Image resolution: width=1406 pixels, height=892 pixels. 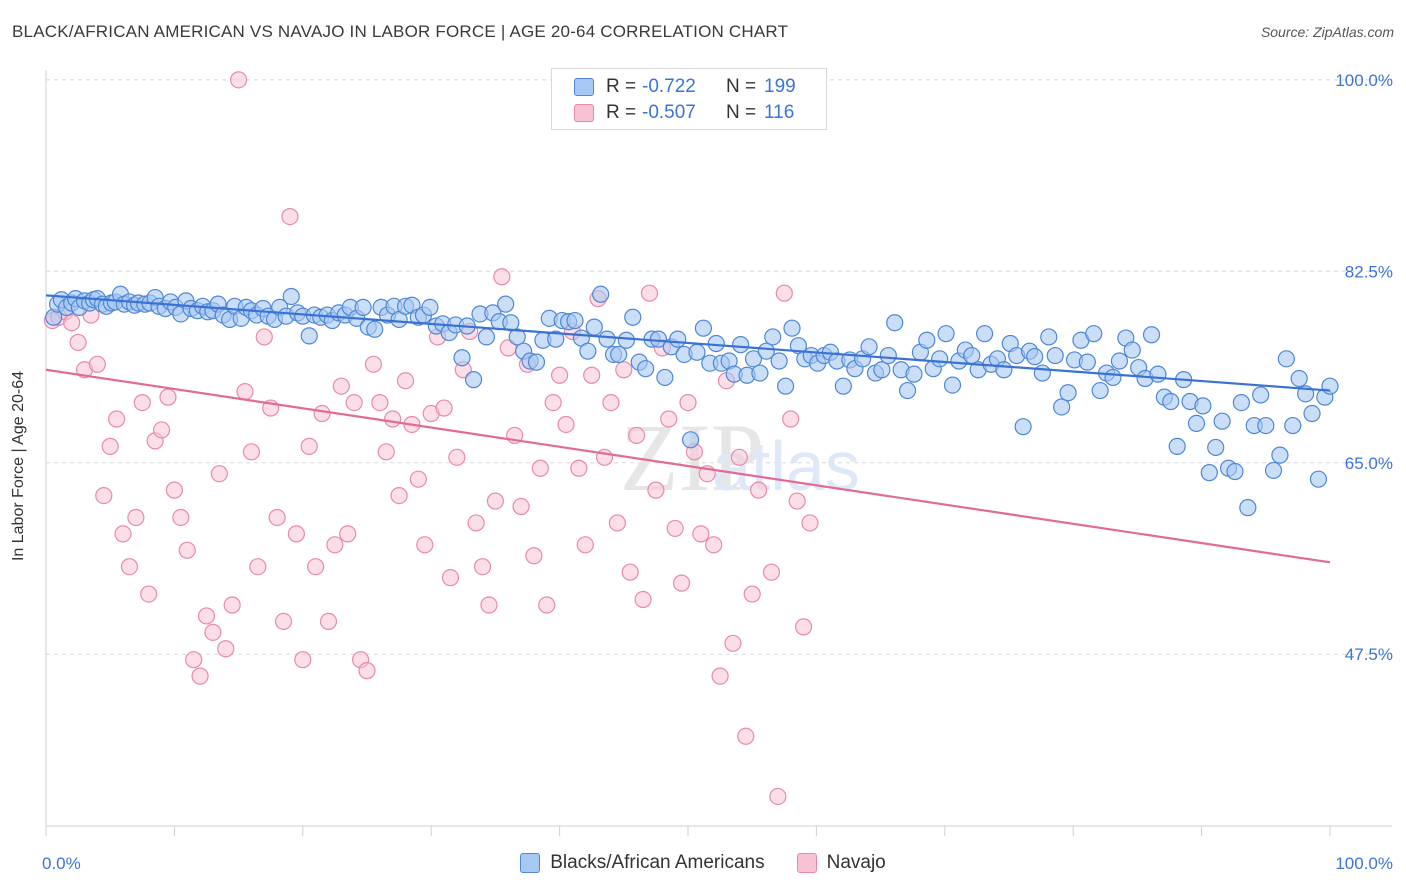 I want to click on x-tick-label: 100.0%, so click(x=1364, y=863).